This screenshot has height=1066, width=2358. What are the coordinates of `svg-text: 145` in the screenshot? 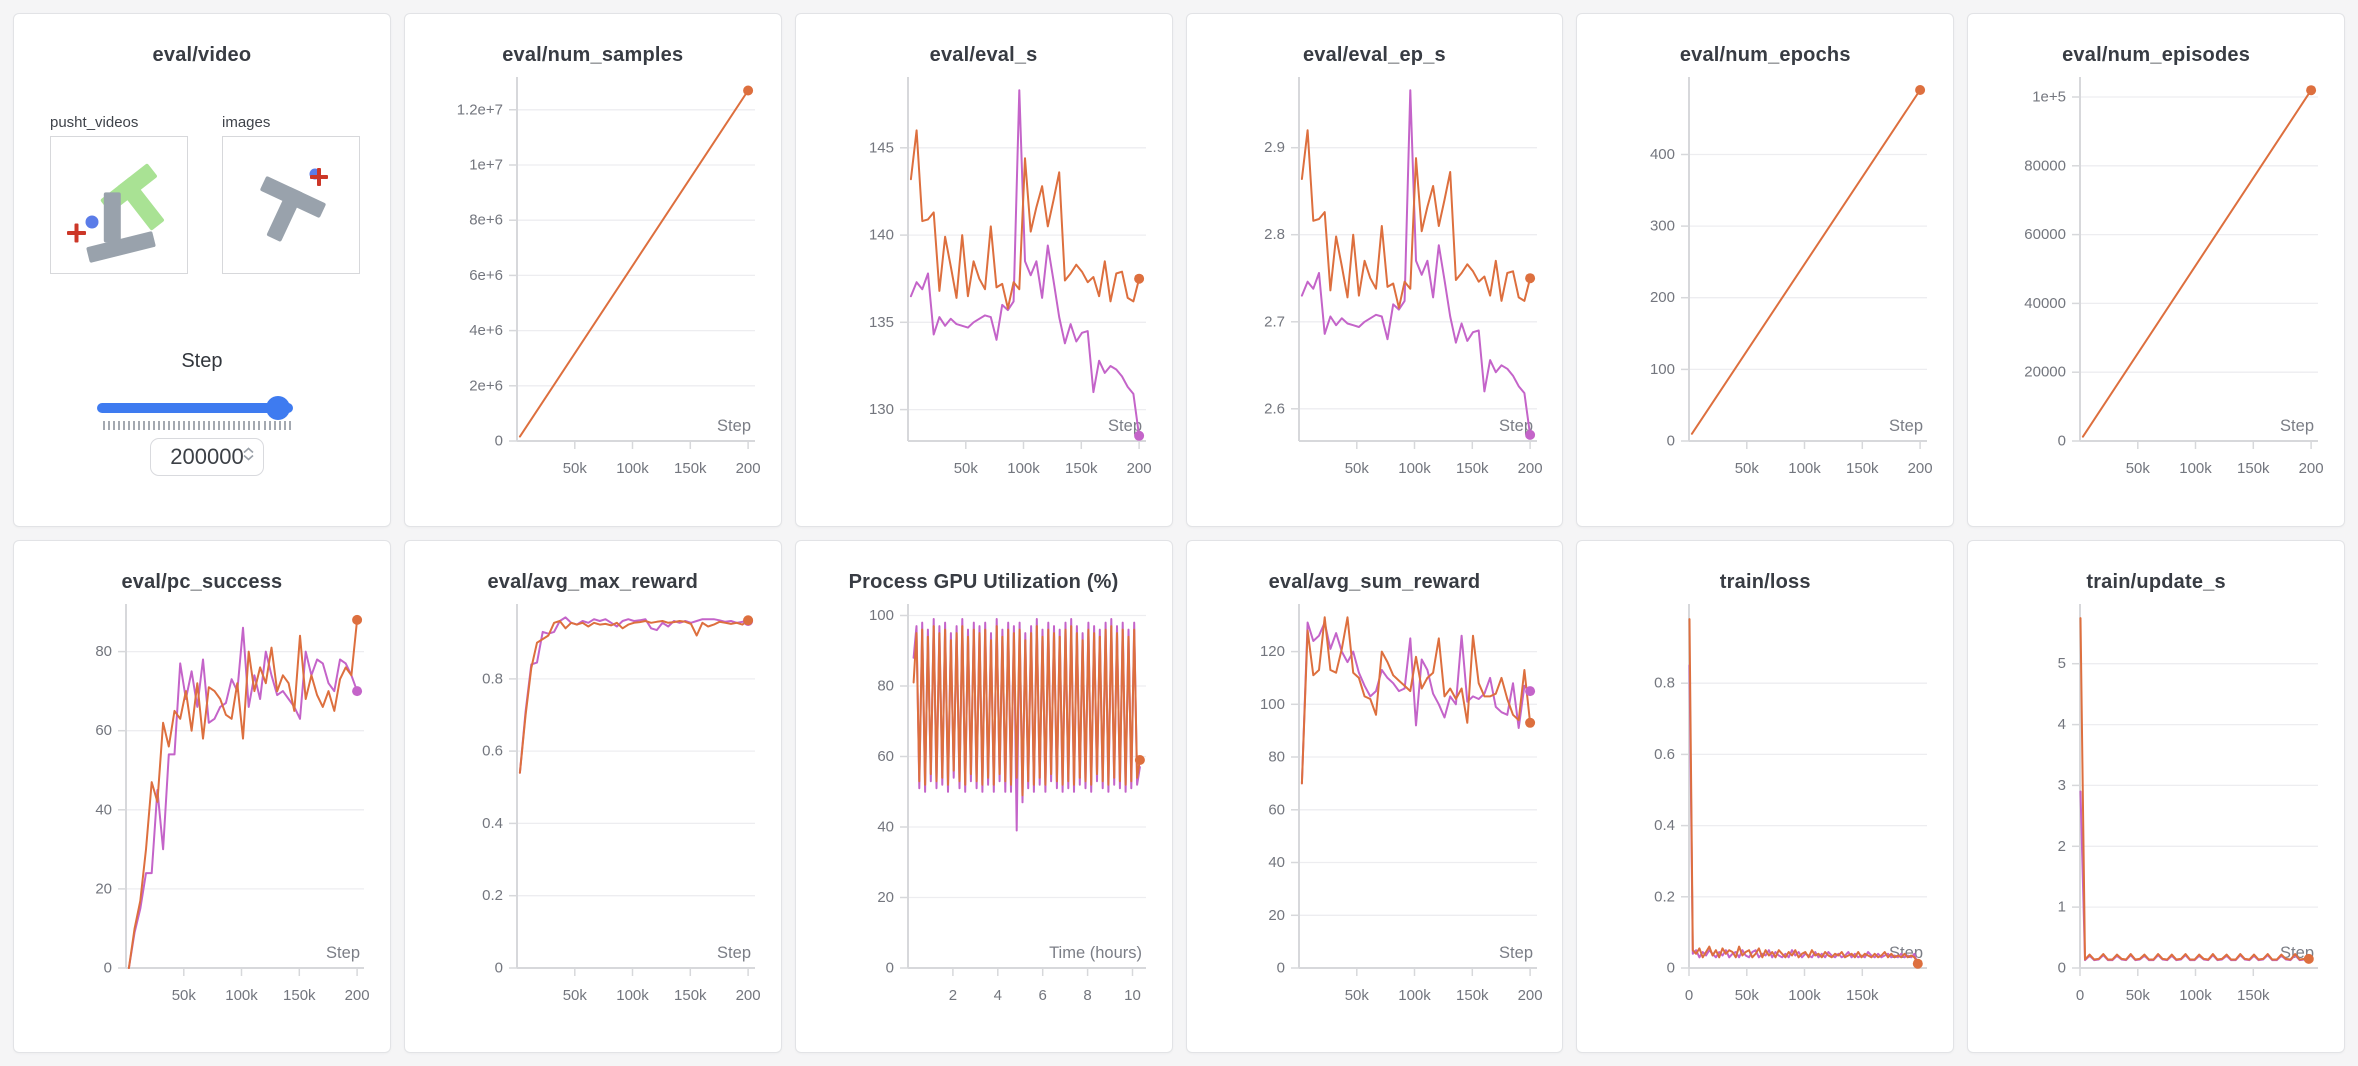 It's located at (881, 147).